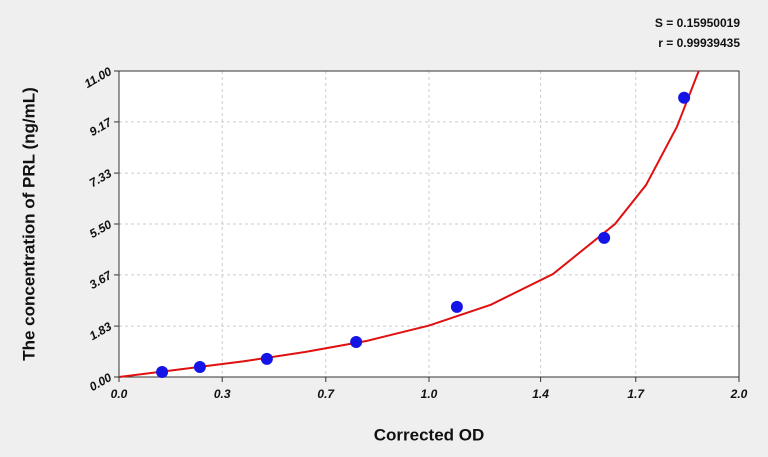  What do you see at coordinates (540, 394) in the screenshot?
I see `x-tick-label: 1.4` at bounding box center [540, 394].